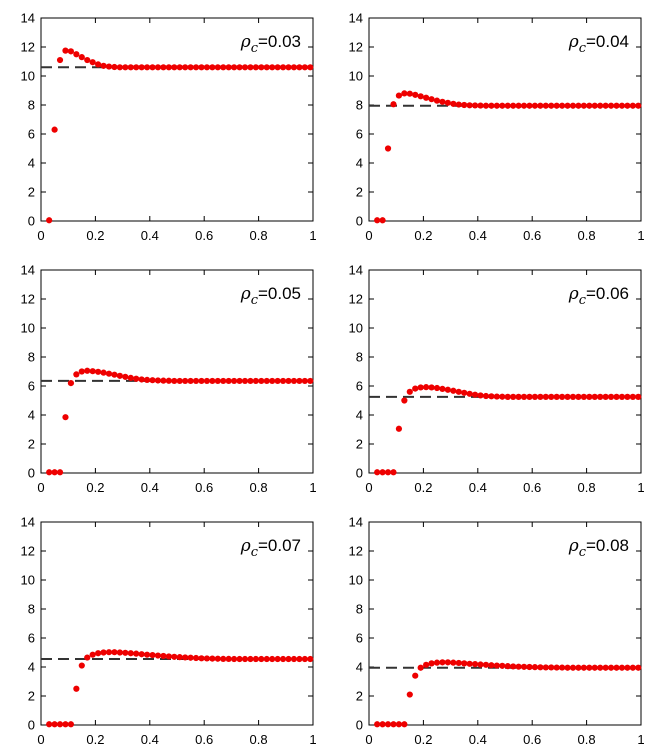 This screenshot has height=754, width=661. What do you see at coordinates (31, 444) in the screenshot?
I see `y-tick-label: 2` at bounding box center [31, 444].